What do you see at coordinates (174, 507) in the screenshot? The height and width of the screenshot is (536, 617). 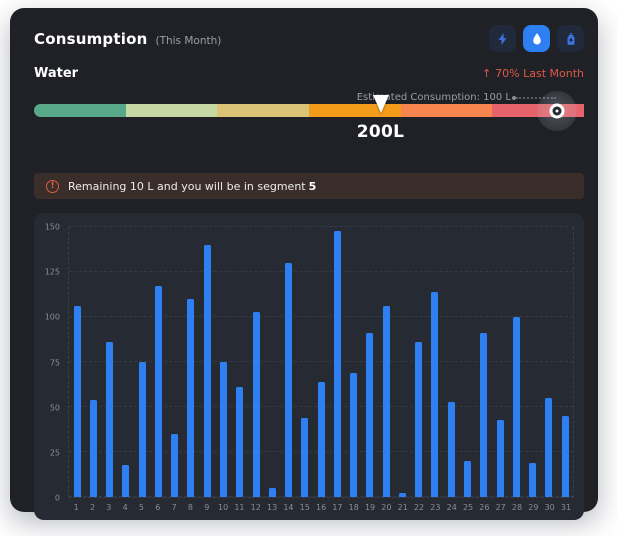 I see `x-tick-label-7: 7` at bounding box center [174, 507].